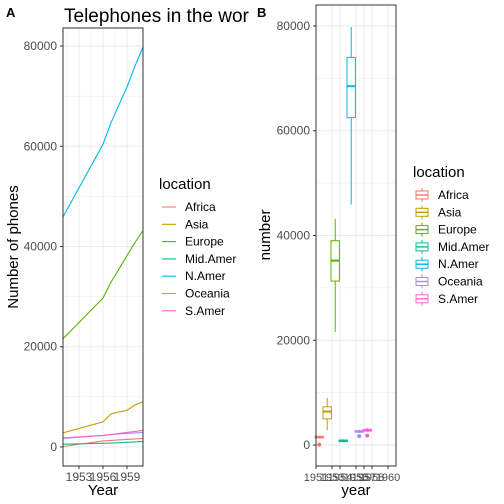 This screenshot has height=504, width=504. Describe the element at coordinates (343, 237) in the screenshot. I see `chart-b-boxes` at that location.